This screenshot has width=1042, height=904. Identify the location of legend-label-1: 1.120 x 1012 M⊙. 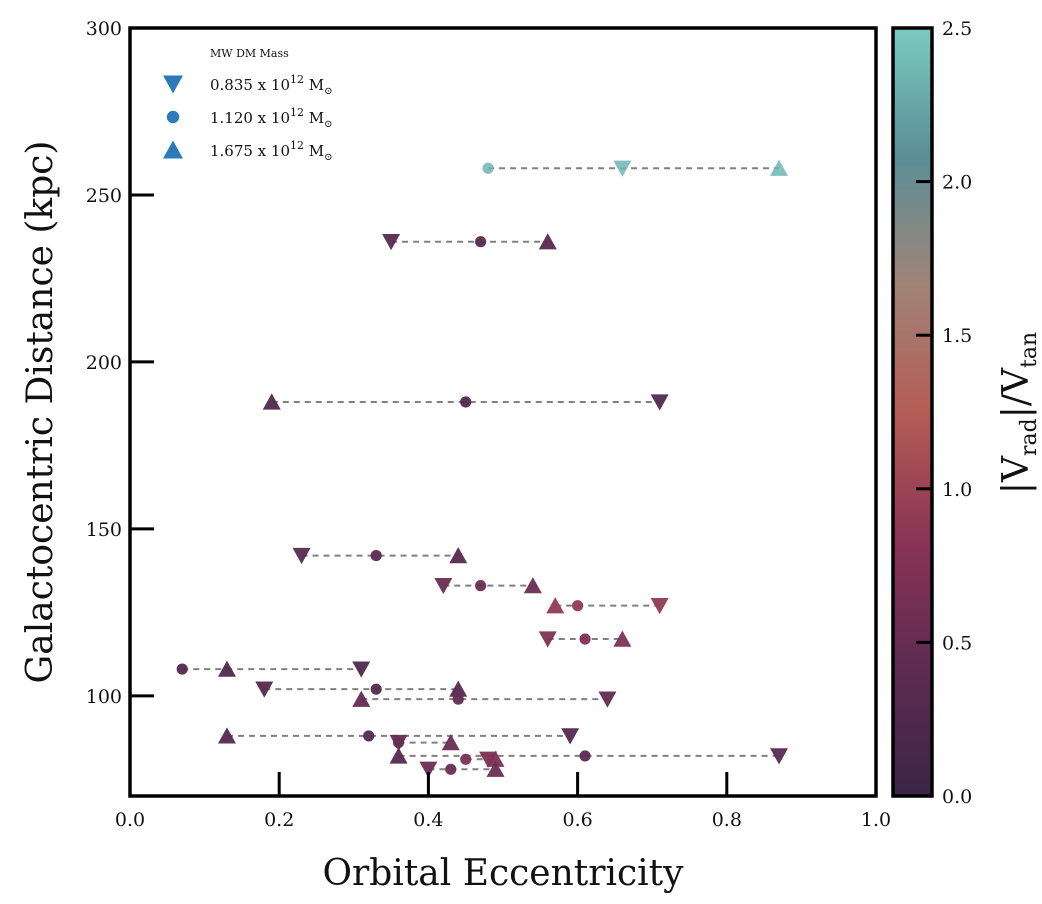
(271, 118).